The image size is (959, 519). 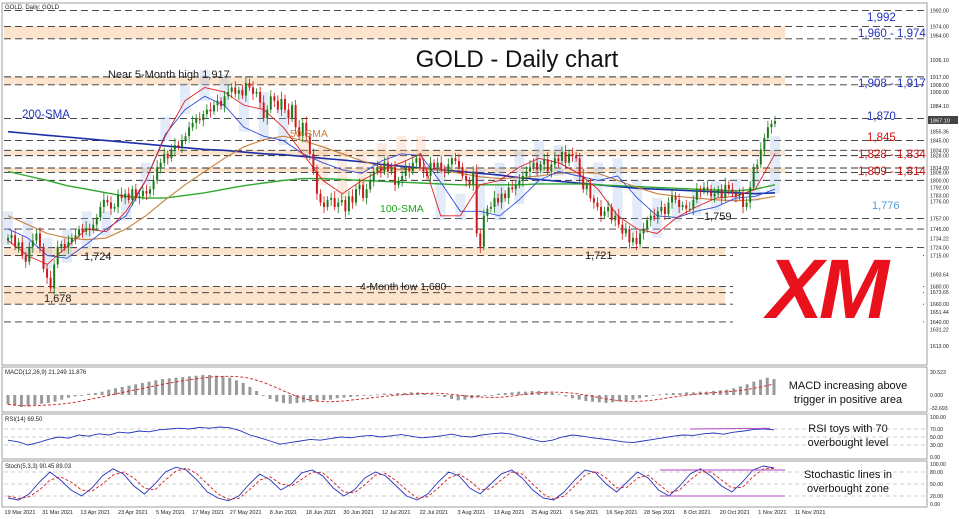 What do you see at coordinates (772, 513) in the screenshot?
I see `date-tick-label: 1 Nov 2021` at bounding box center [772, 513].